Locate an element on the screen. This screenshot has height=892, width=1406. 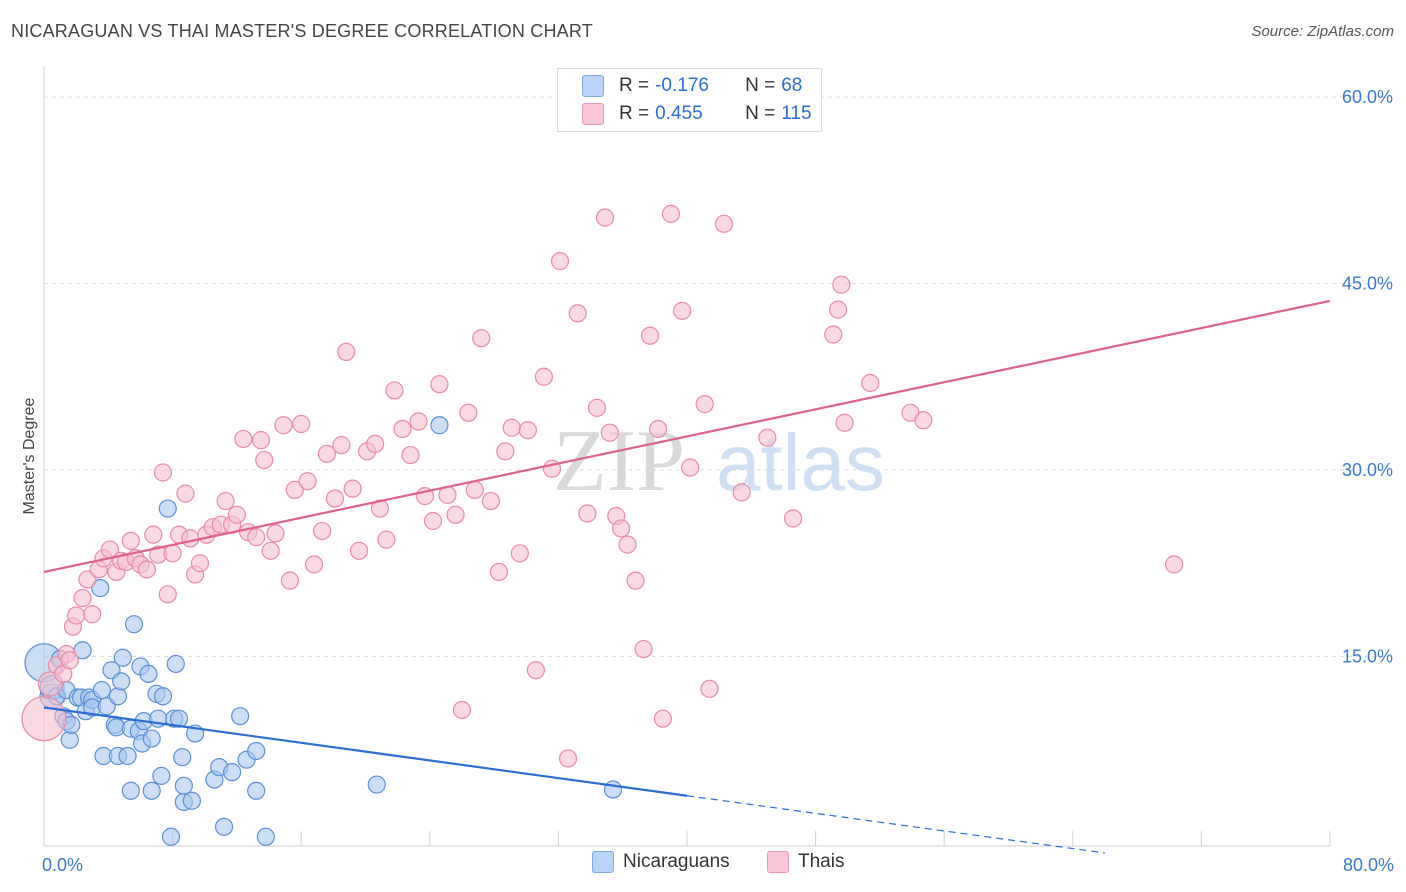
nicaraguan-trendline is located at coordinates (365, 751).